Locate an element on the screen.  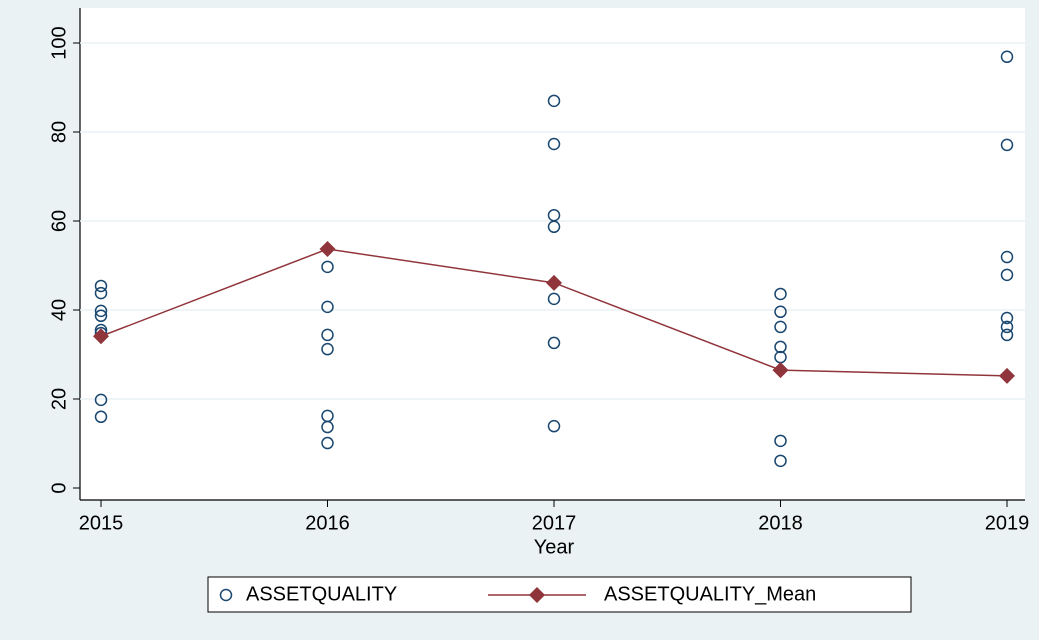
x-tick-label: 2019 is located at coordinates (1007, 523).